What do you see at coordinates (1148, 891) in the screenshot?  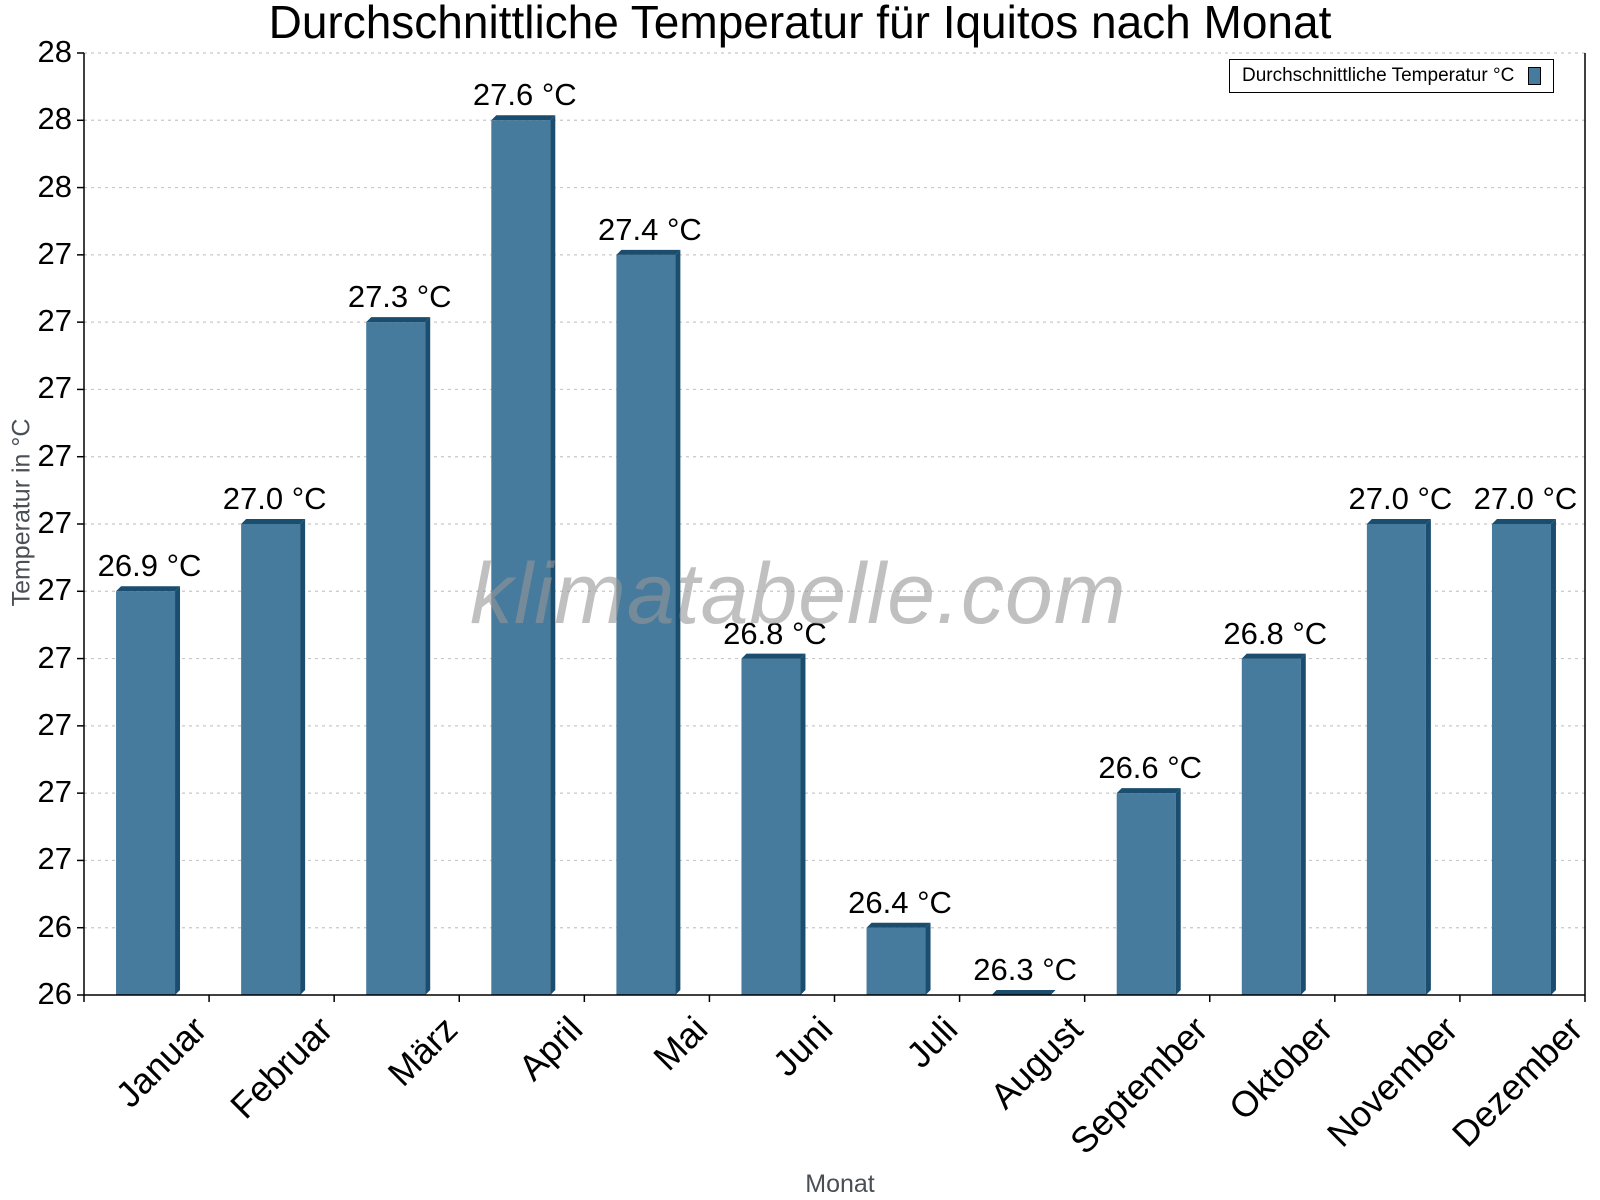 I see `bar-september` at bounding box center [1148, 891].